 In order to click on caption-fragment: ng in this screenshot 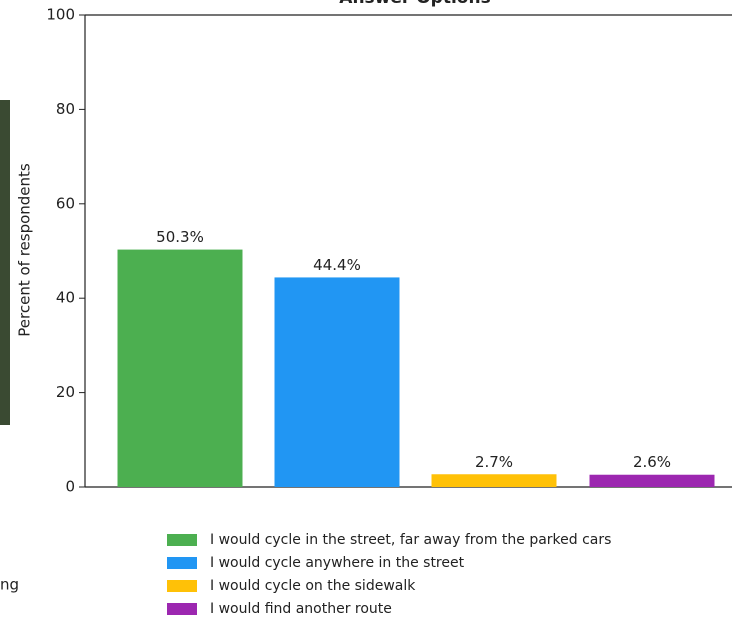, I will do `click(9, 585)`.